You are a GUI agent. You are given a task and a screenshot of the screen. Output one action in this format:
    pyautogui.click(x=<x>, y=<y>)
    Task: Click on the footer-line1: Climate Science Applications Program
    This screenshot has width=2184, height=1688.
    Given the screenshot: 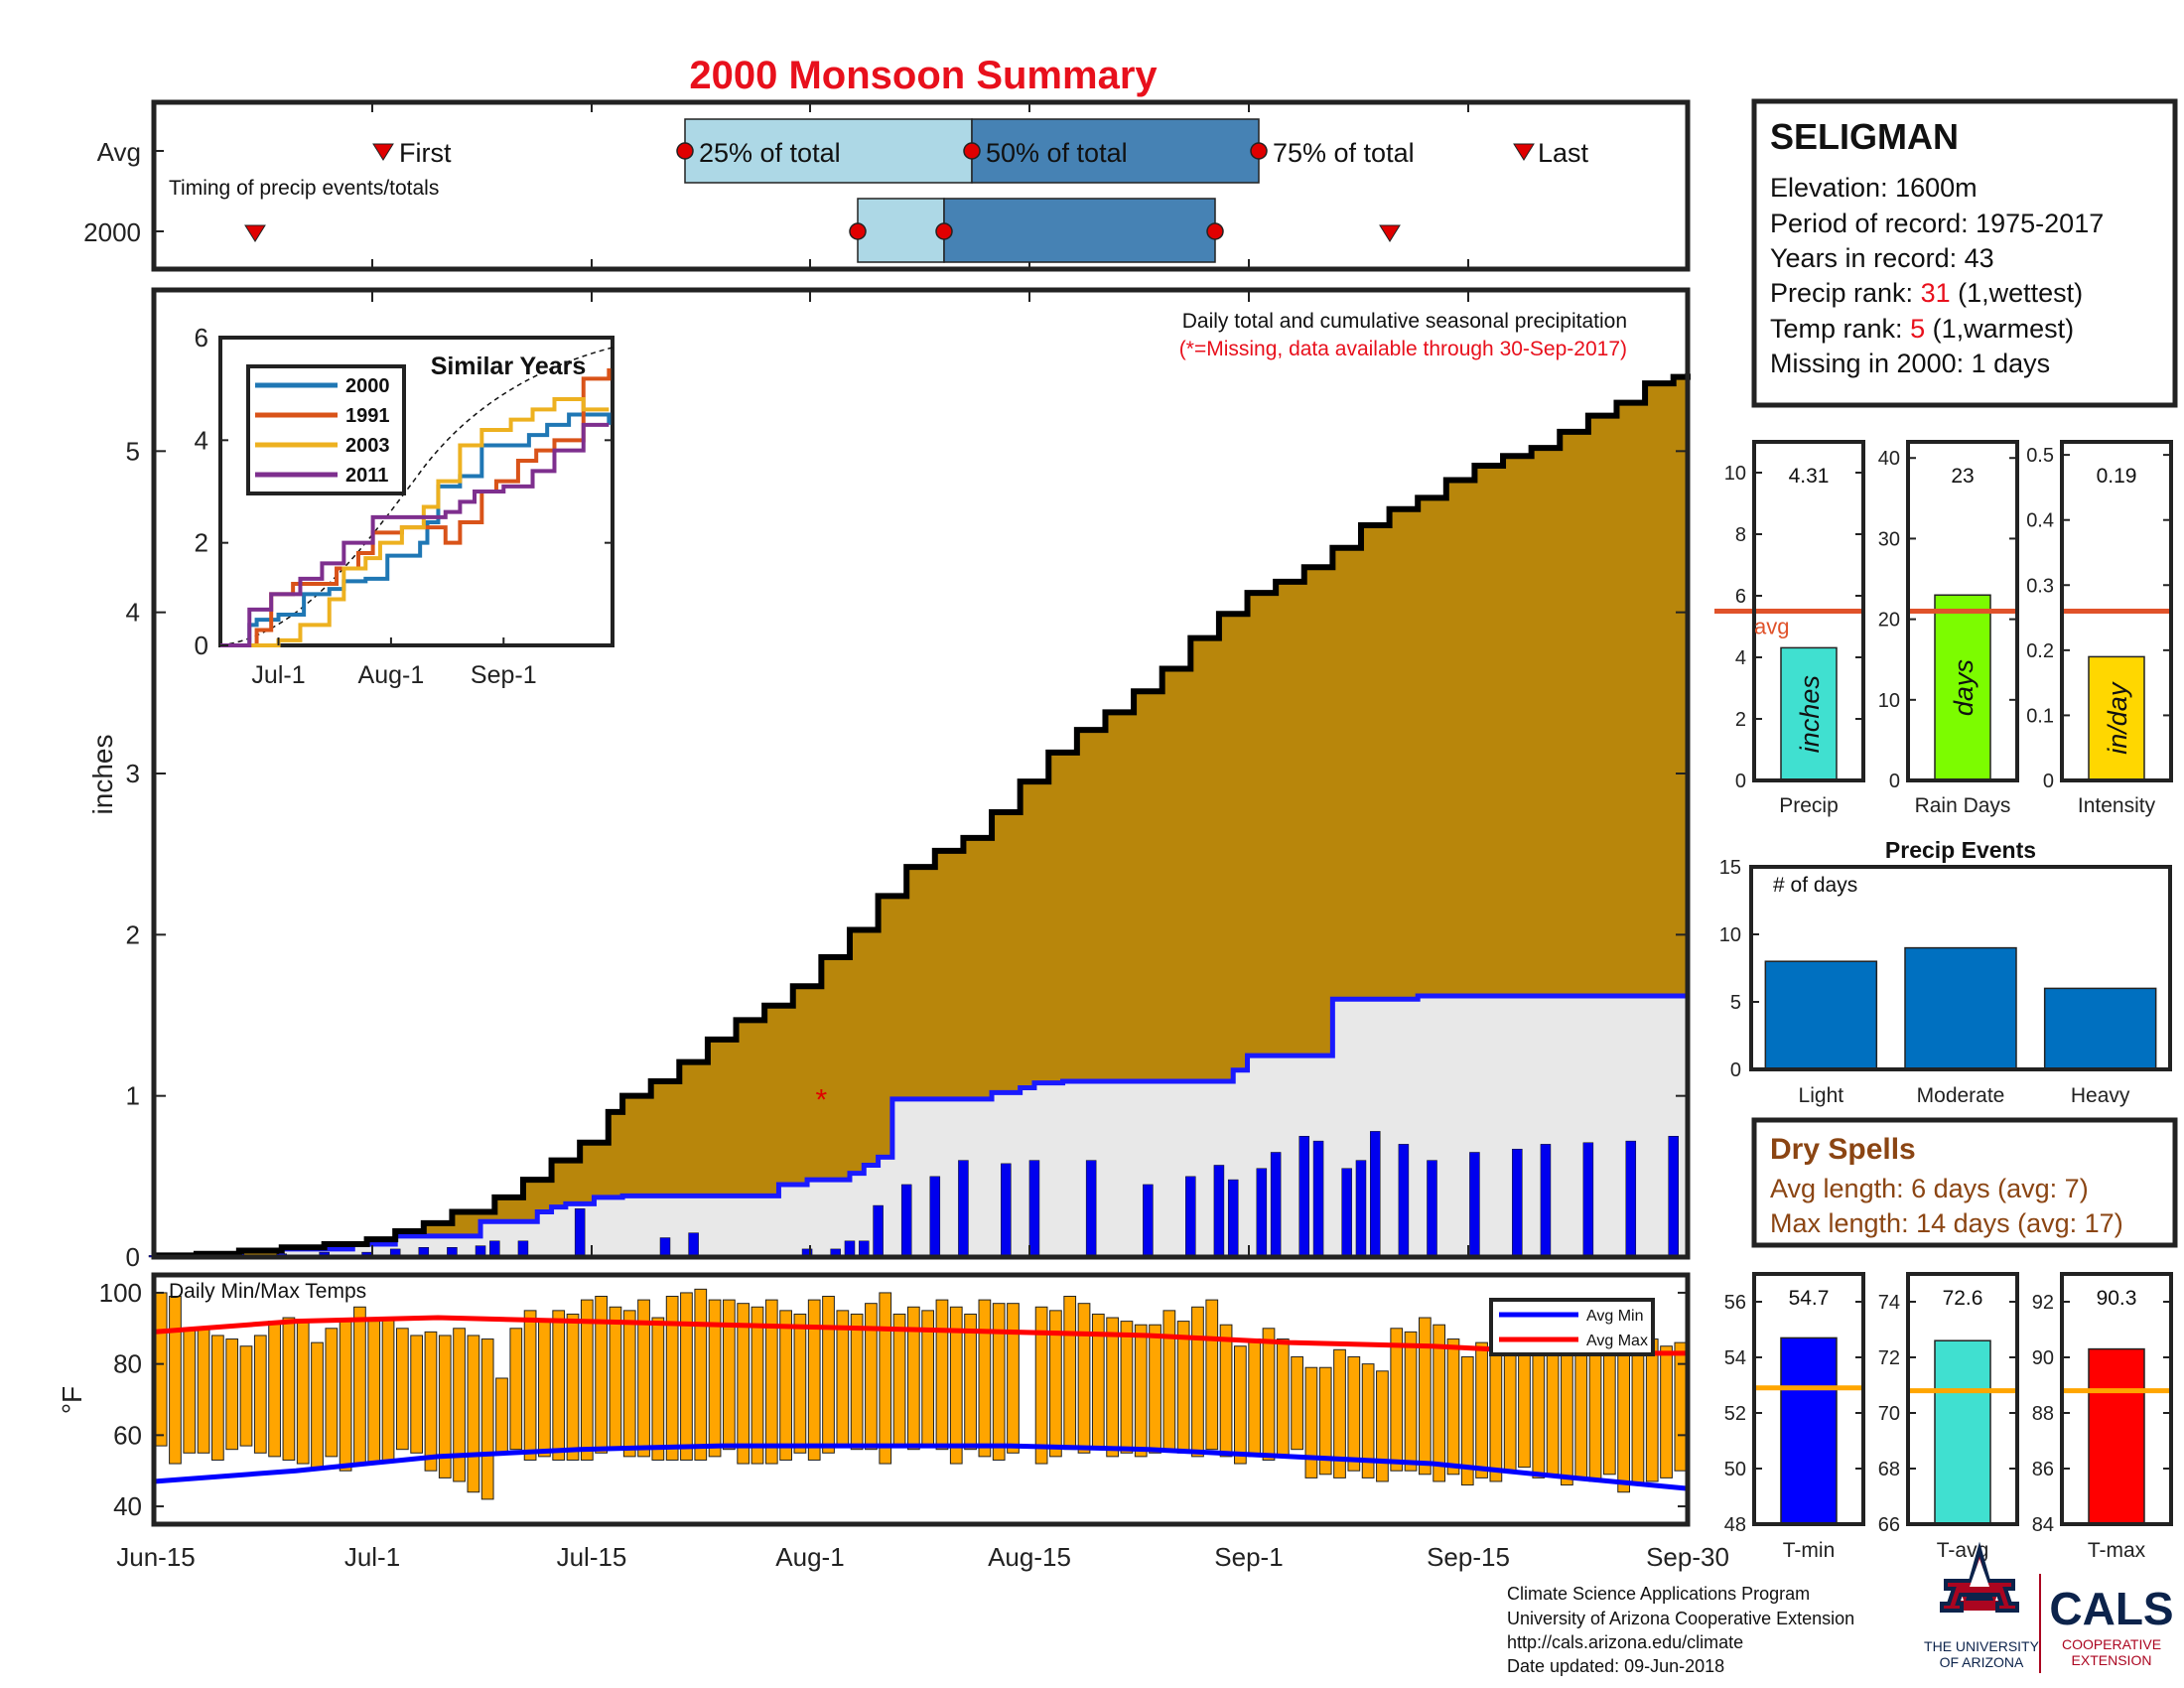 What is the action you would take?
    pyautogui.click(x=1658, y=1594)
    